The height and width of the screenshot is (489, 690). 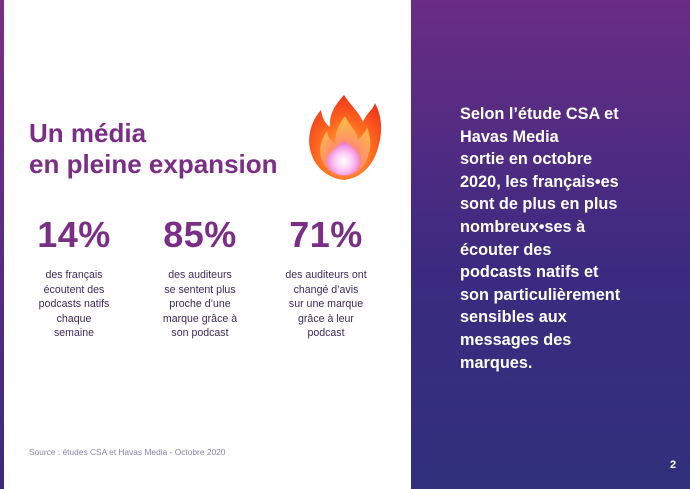 What do you see at coordinates (506, 249) in the screenshot?
I see `quote-line: écouter des` at bounding box center [506, 249].